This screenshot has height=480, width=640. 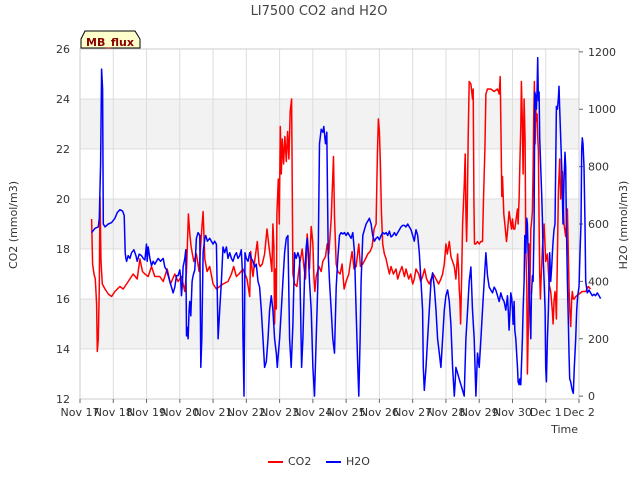 What do you see at coordinates (80, 412) in the screenshot?
I see `x-tick-label: Nov 17` at bounding box center [80, 412].